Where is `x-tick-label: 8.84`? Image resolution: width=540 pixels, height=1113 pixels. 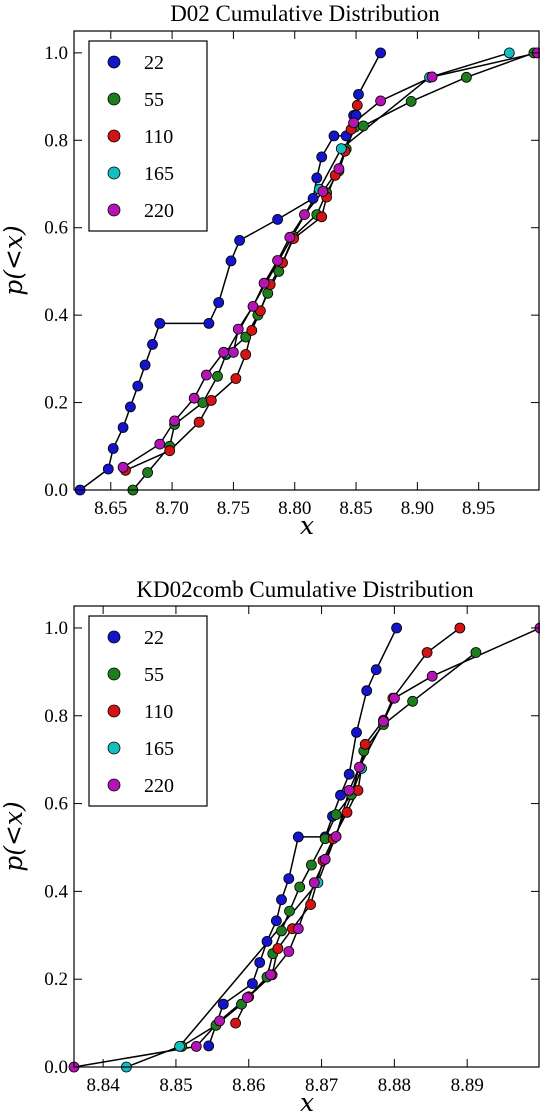
x-tick-label: 8.84 is located at coordinates (104, 1085).